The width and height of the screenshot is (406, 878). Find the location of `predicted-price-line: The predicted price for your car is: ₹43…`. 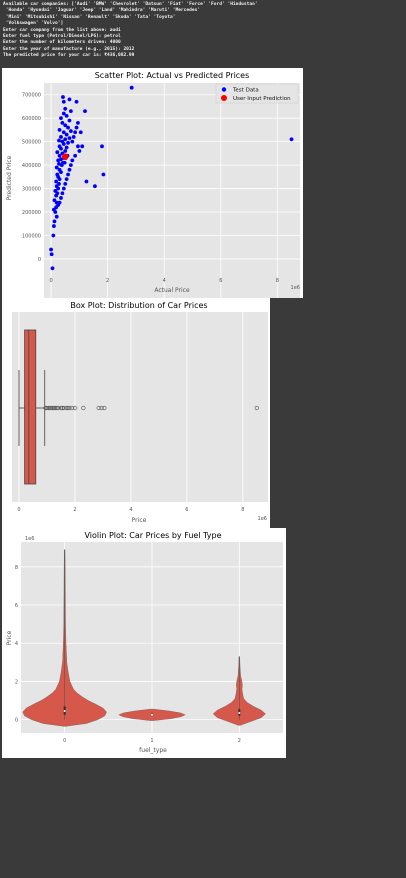

predicted-price-line: The predicted price for your car is: ₹43… is located at coordinates (68, 55).